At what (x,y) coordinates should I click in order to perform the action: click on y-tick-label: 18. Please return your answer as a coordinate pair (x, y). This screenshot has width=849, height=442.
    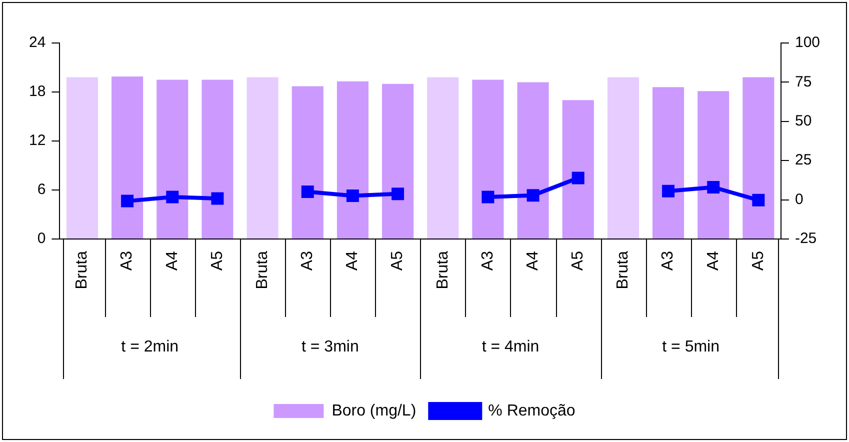
    Looking at the image, I should click on (37, 91).